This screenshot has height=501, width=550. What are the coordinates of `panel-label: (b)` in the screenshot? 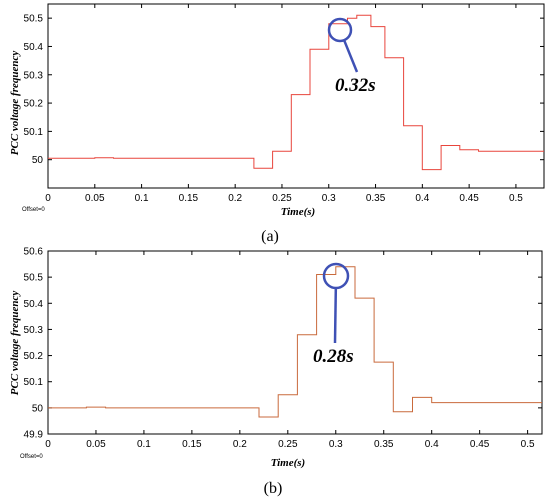 It's located at (273, 488).